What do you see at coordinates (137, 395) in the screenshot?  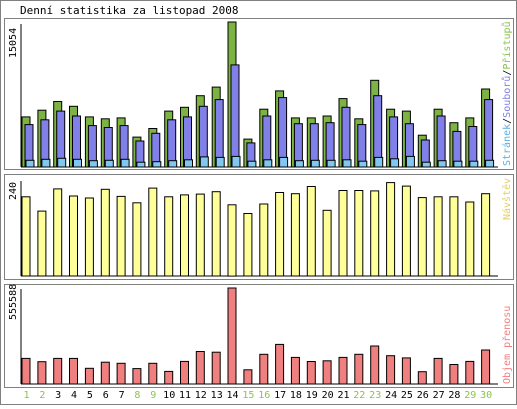 I see `x-label-day-8: 8` at bounding box center [137, 395].